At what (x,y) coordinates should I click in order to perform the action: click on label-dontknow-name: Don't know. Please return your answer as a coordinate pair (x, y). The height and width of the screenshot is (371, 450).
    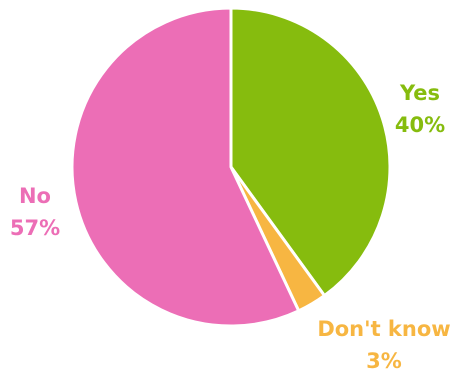
    Looking at the image, I should click on (383, 329).